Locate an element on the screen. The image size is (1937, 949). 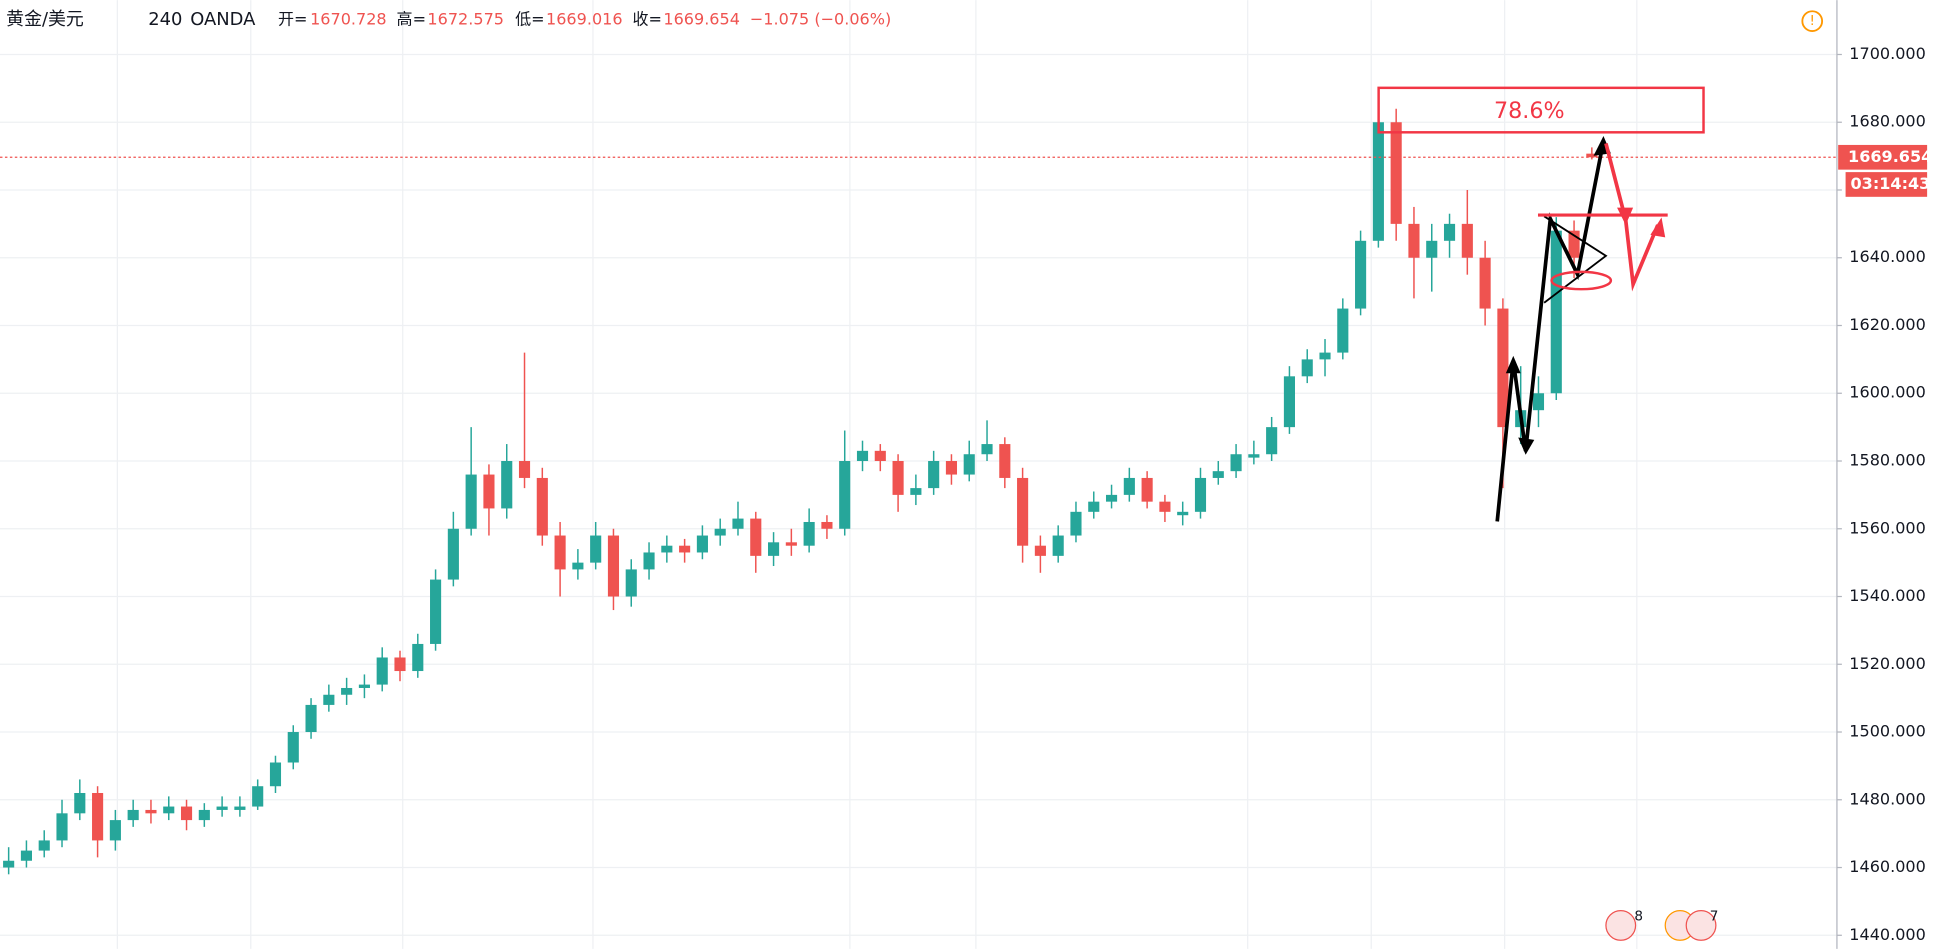
forecast-arrow is located at coordinates (1632, 217).